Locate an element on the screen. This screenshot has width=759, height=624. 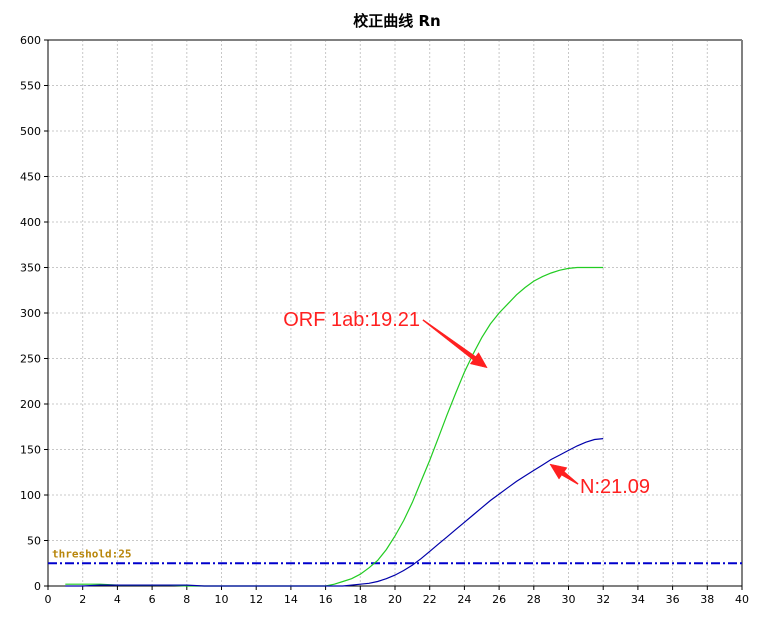
x-tick-label: 38 is located at coordinates (707, 599).